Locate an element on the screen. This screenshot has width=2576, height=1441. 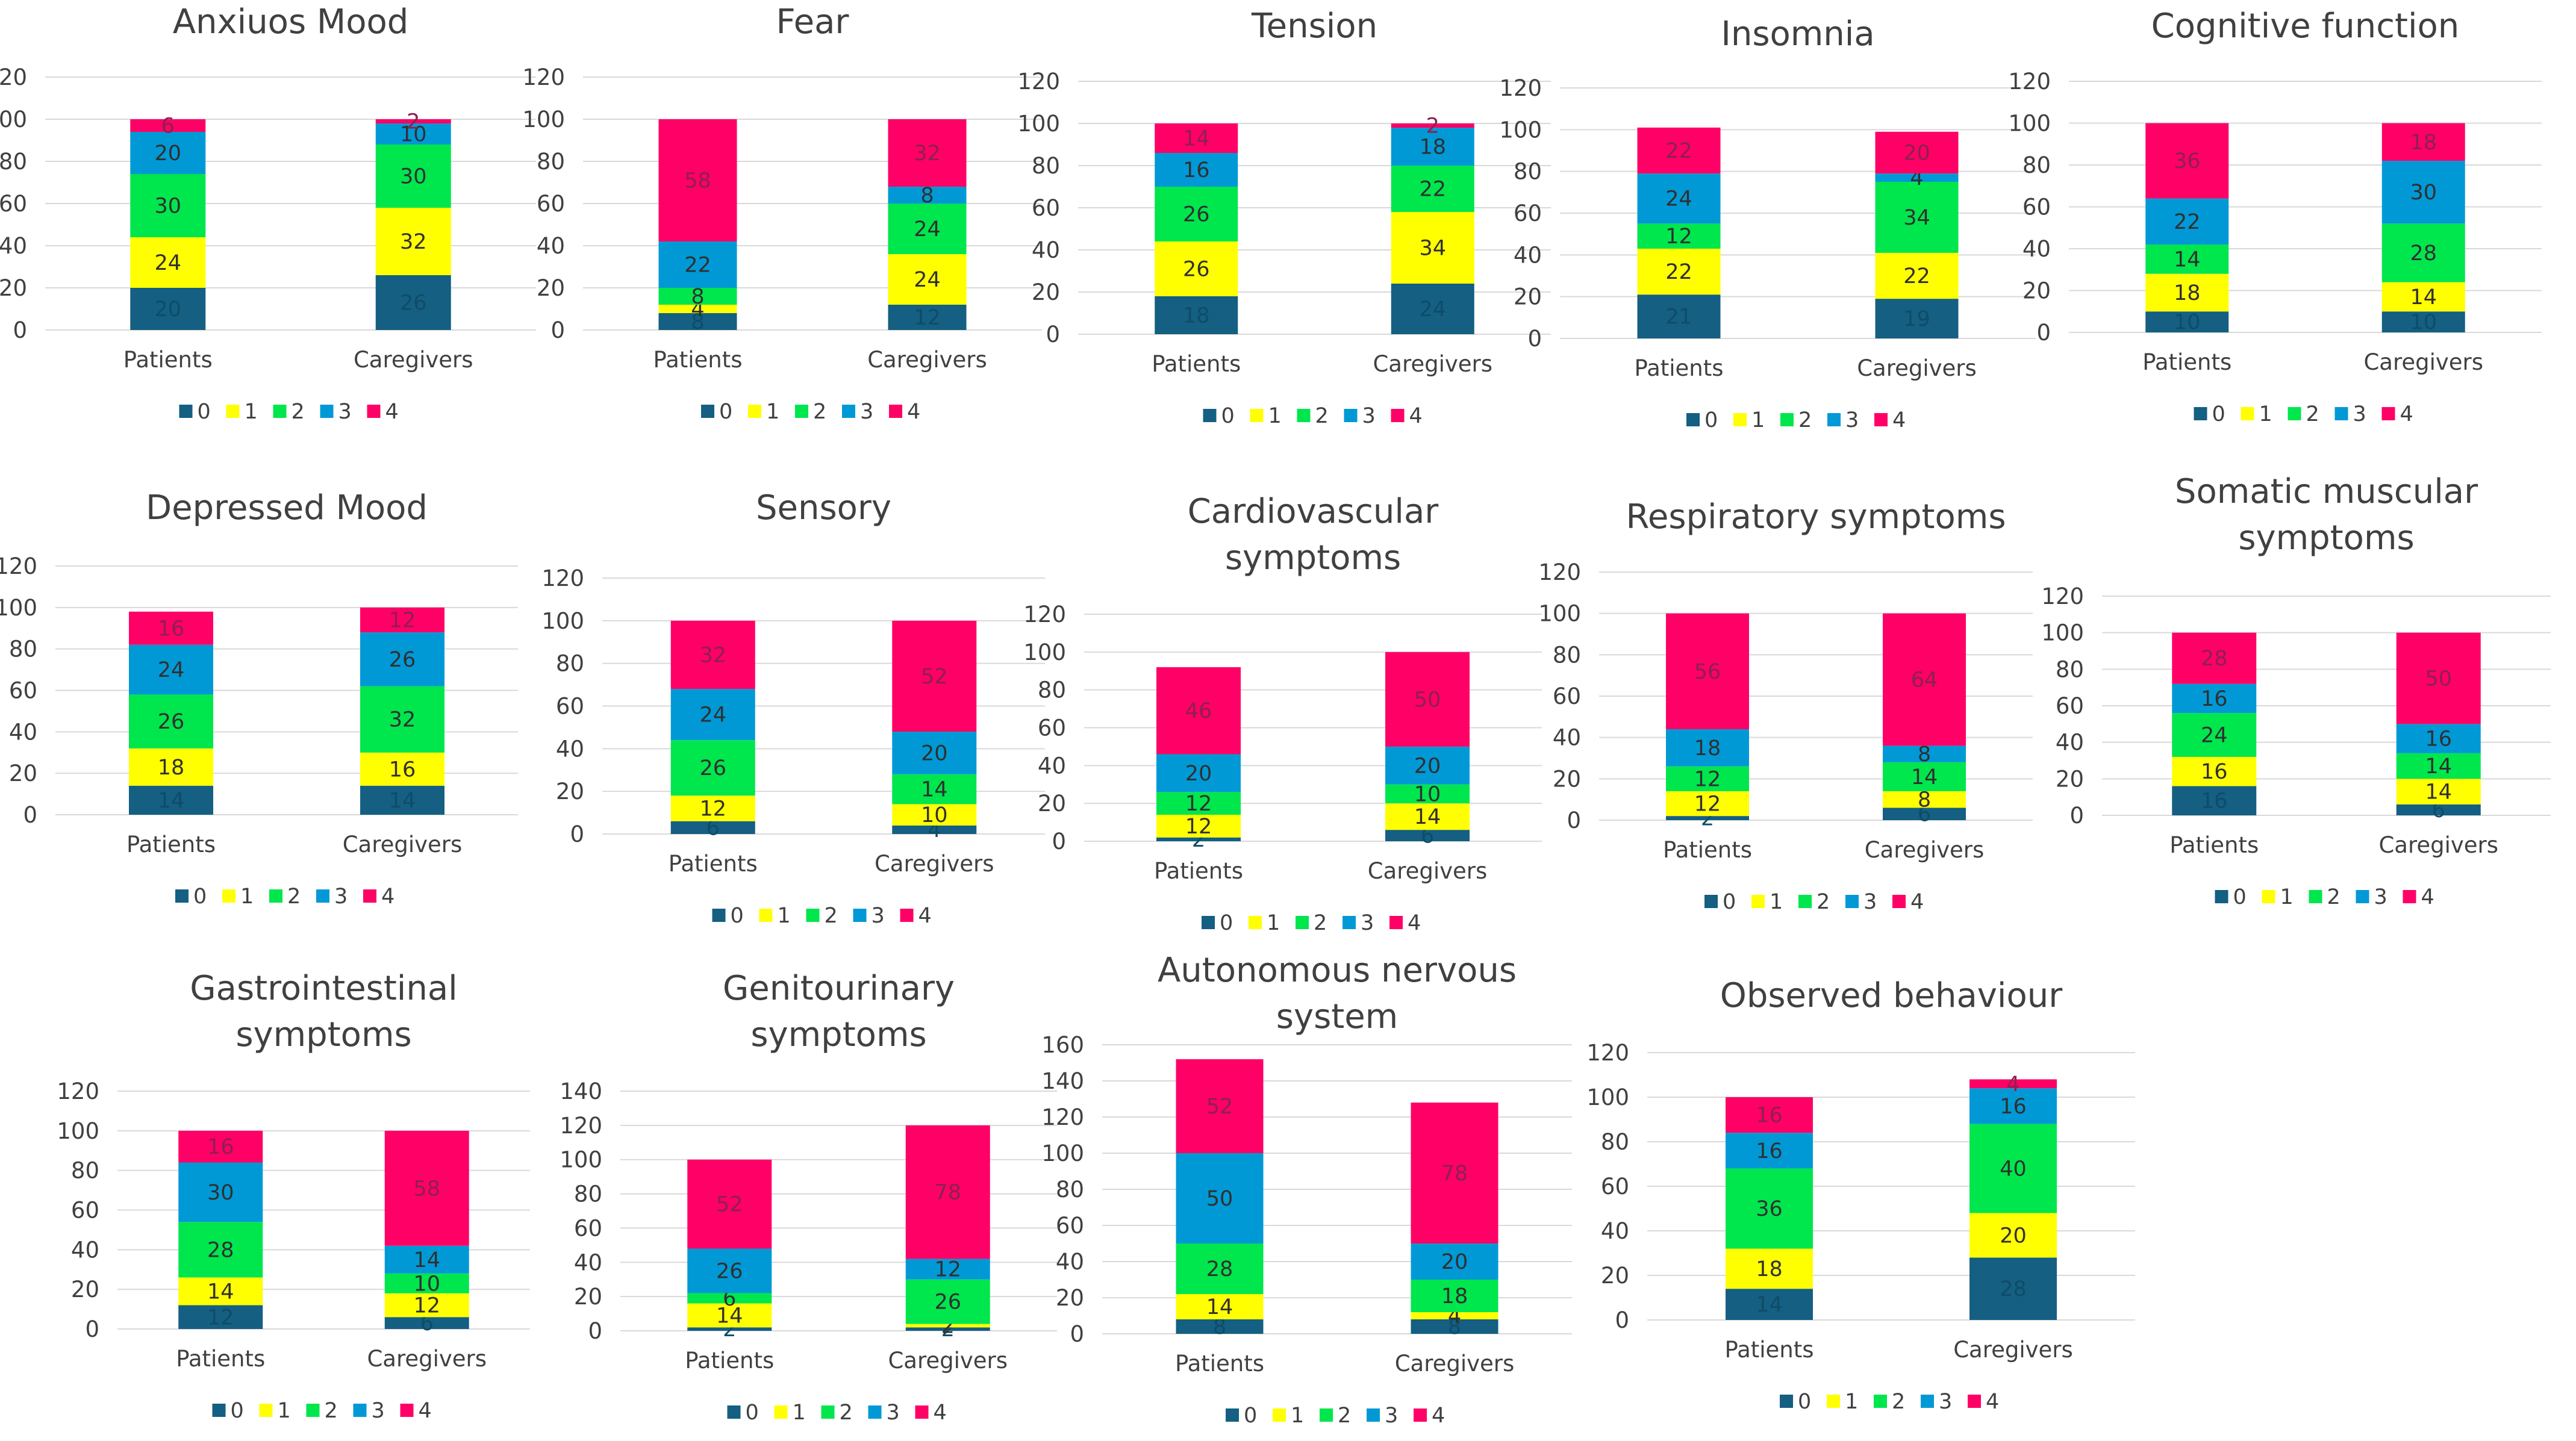
data-label: 8 is located at coordinates (697, 322).